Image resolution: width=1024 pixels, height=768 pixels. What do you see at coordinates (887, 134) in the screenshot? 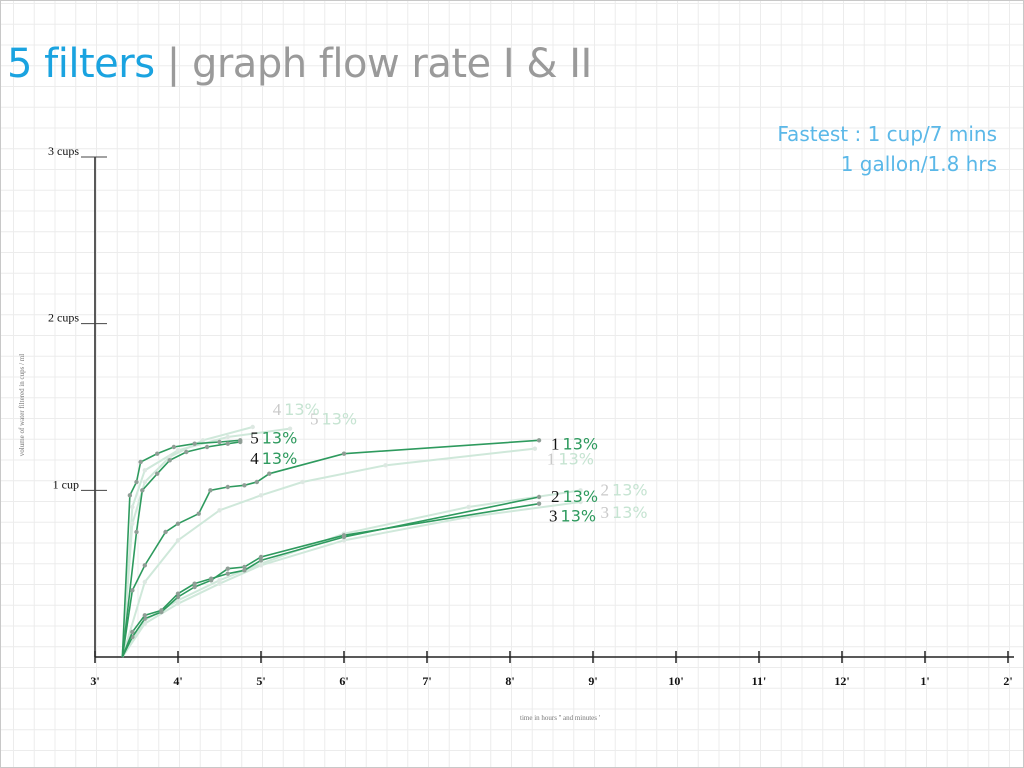
I see `note-line: Fastest : 1 cup/7 mins` at bounding box center [887, 134].